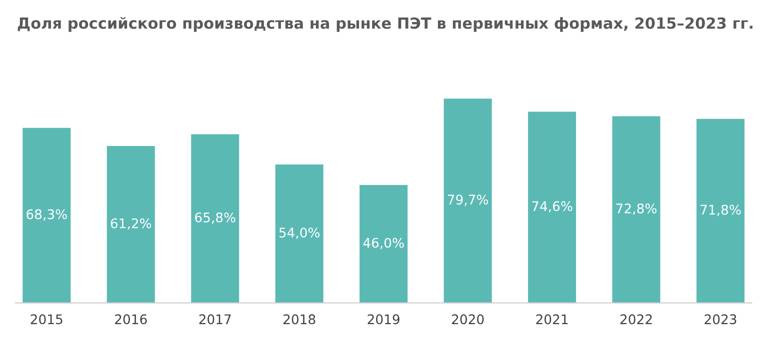 The height and width of the screenshot is (340, 771). I want to click on data-label: 46,0%, so click(383, 244).